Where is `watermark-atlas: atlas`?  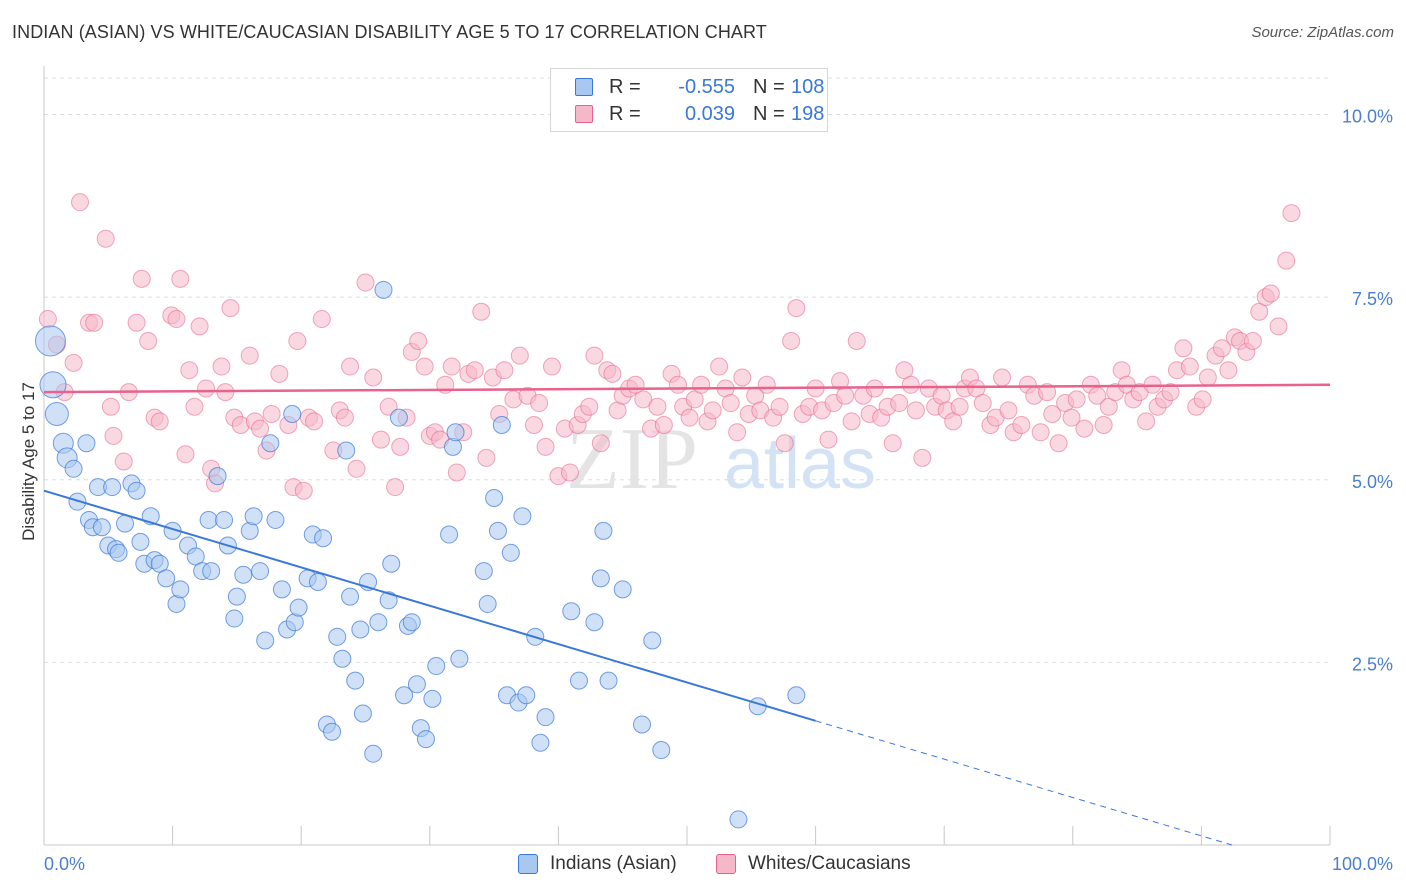
watermark-atlas: atlas is located at coordinates (800, 464).